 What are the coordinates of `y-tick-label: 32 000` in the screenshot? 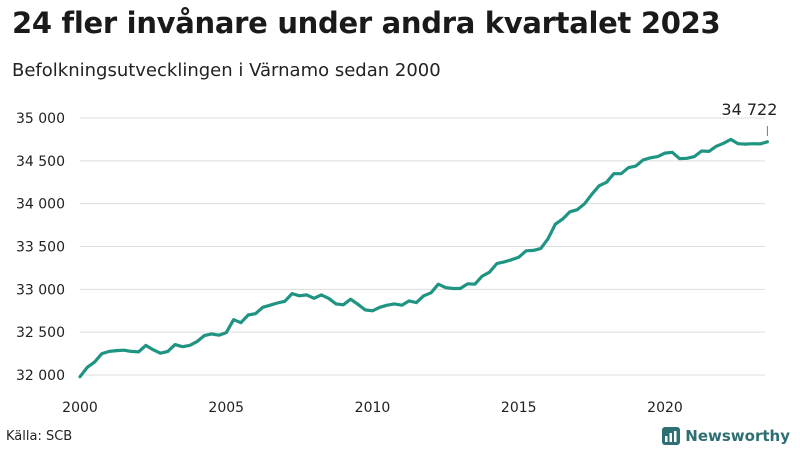 It's located at (40, 376).